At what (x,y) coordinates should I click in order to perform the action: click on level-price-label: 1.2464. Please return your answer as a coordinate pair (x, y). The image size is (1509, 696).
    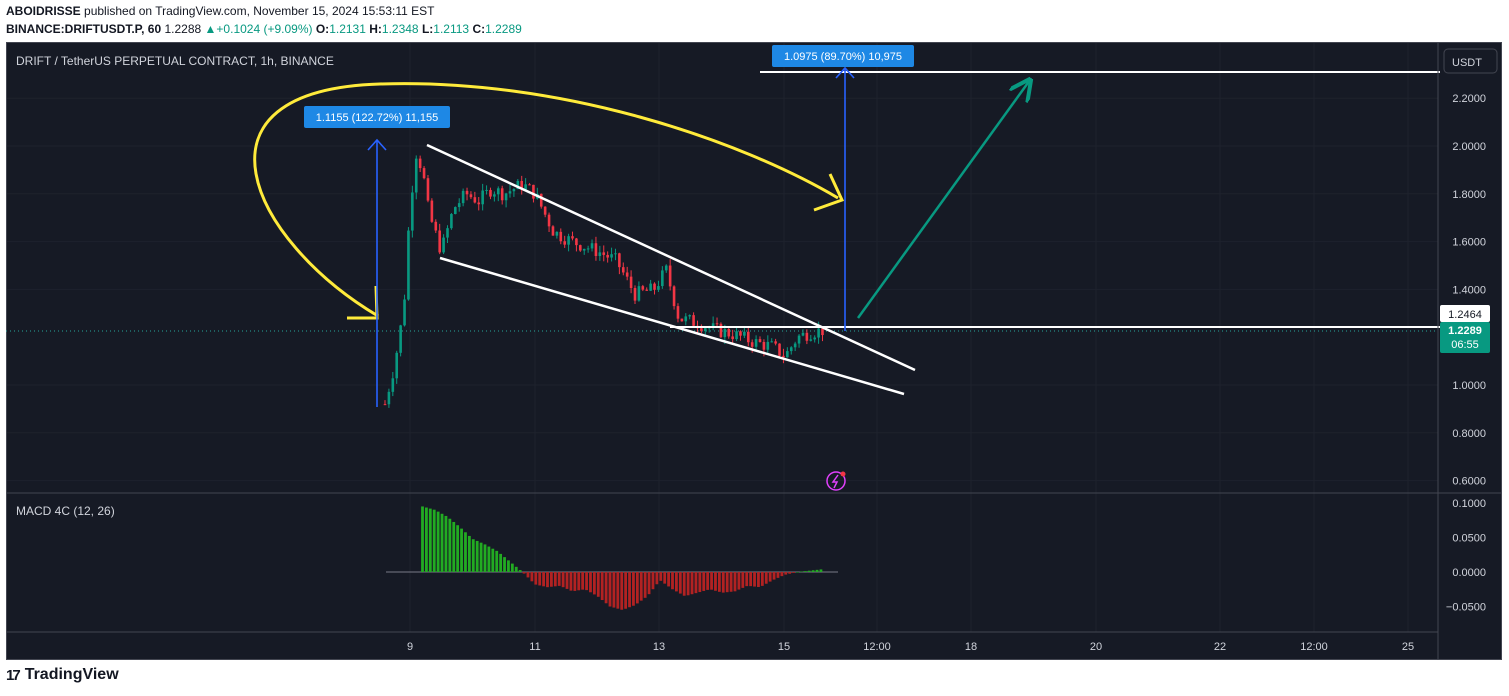
    Looking at the image, I should click on (1465, 315).